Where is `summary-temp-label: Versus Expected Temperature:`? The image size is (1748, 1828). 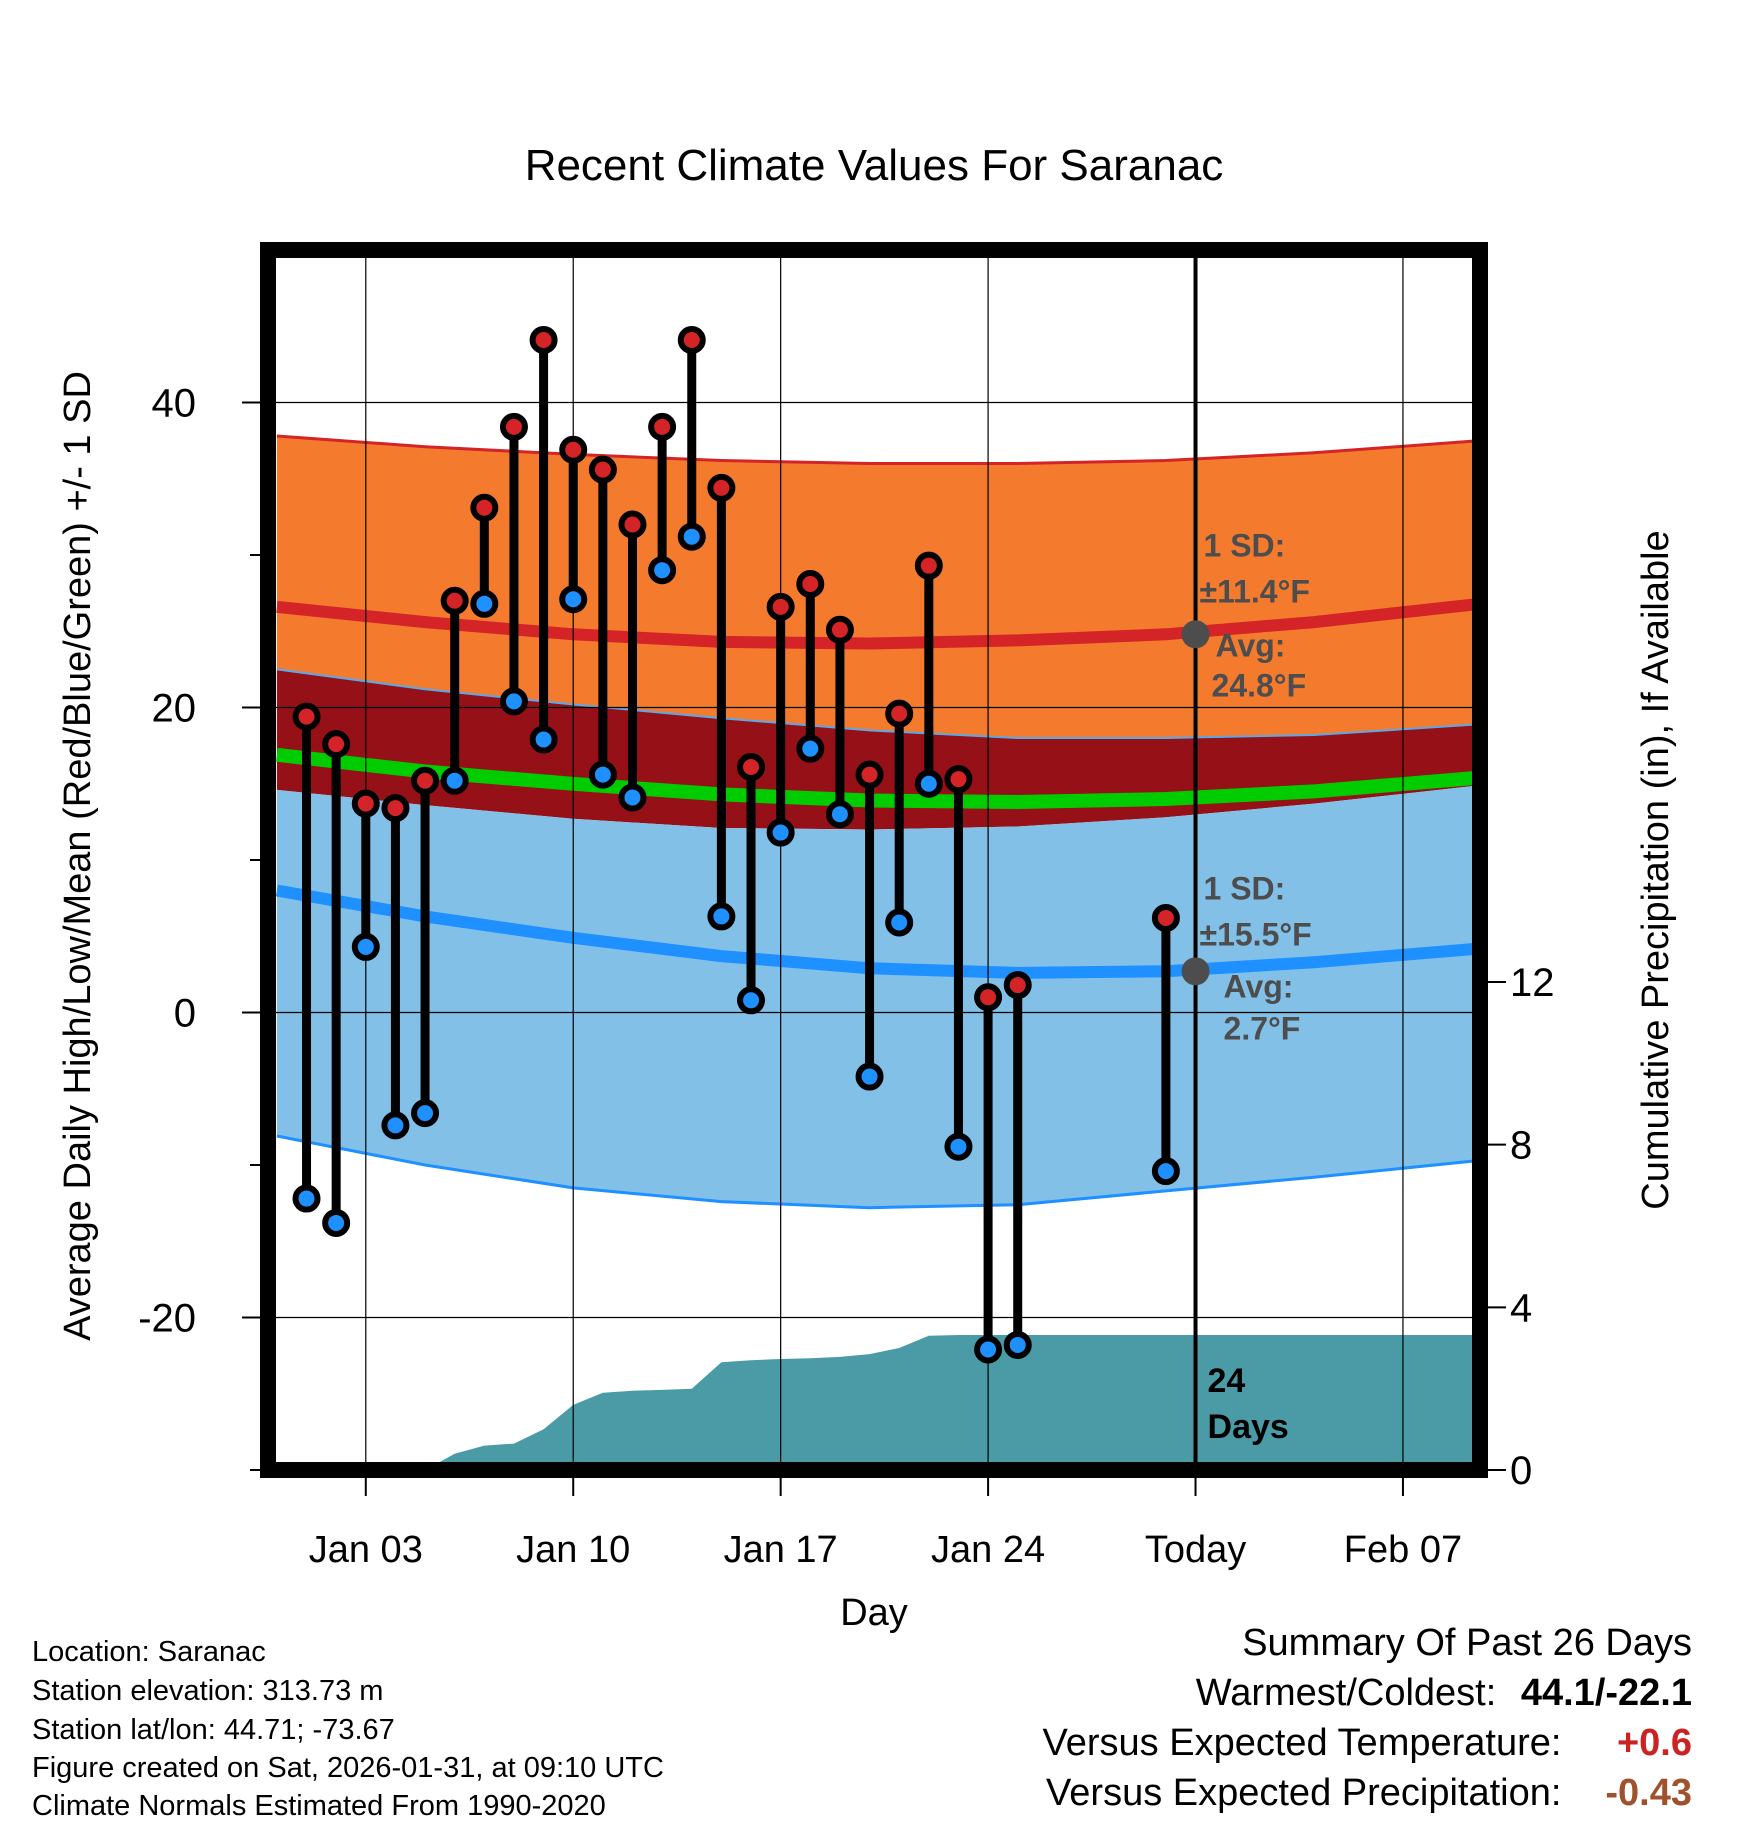
summary-temp-label: Versus Expected Temperature: is located at coordinates (1302, 1743).